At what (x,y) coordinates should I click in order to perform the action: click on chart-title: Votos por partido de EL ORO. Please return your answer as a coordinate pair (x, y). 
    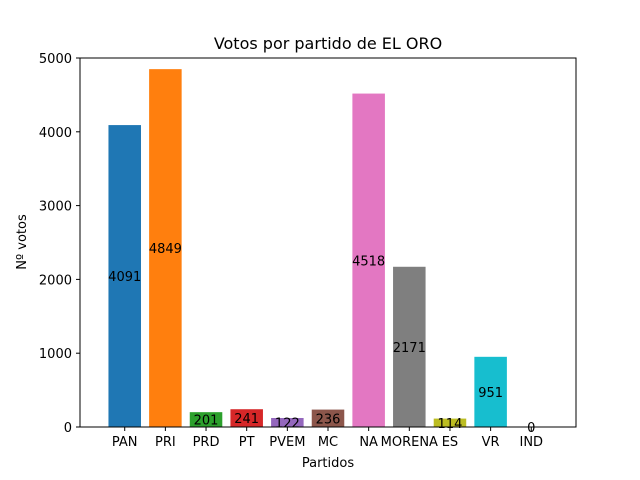
    Looking at the image, I should click on (328, 43).